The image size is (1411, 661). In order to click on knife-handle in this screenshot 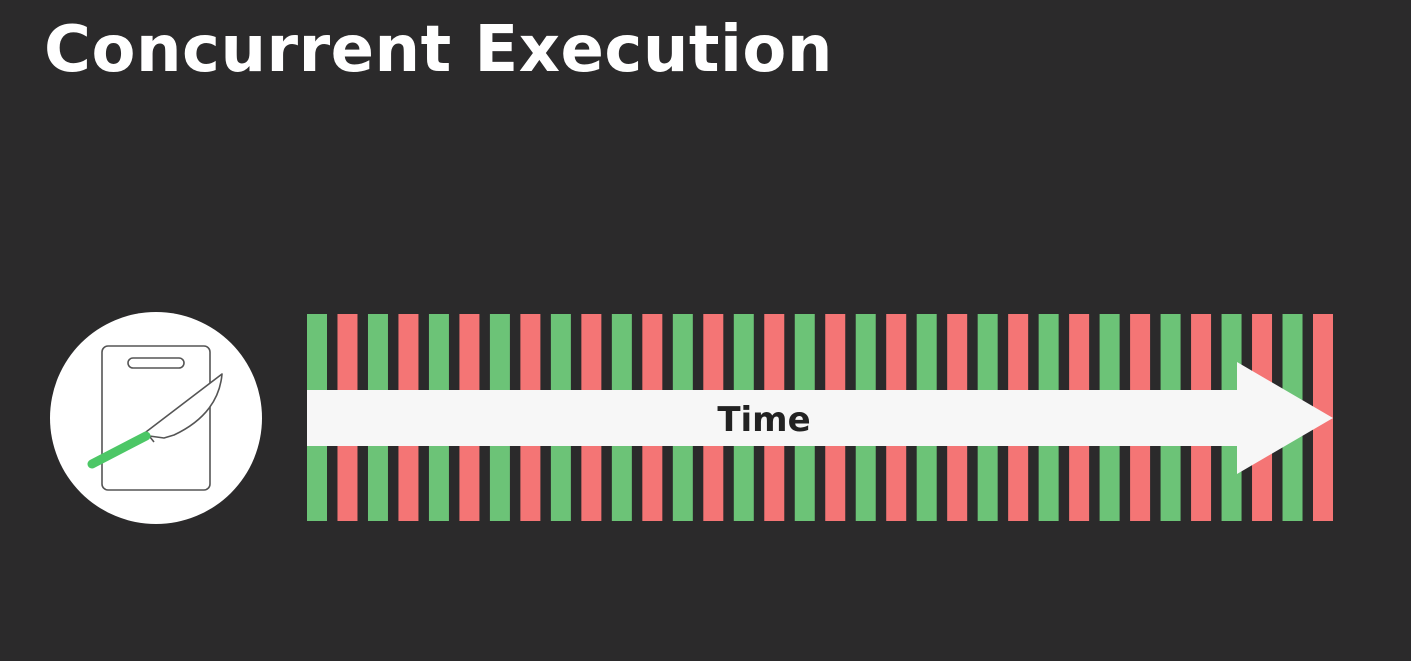, I will do `click(119, 450)`.